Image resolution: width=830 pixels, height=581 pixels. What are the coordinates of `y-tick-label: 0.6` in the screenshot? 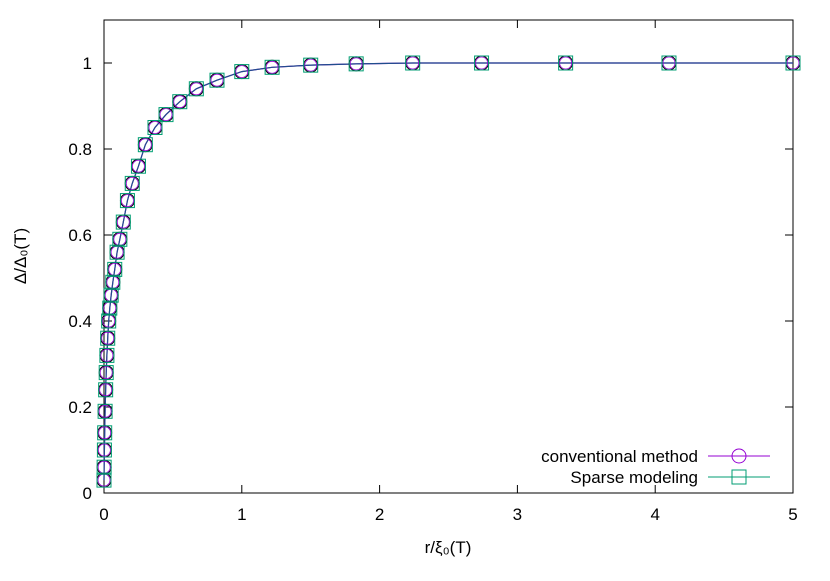 It's located at (80, 235).